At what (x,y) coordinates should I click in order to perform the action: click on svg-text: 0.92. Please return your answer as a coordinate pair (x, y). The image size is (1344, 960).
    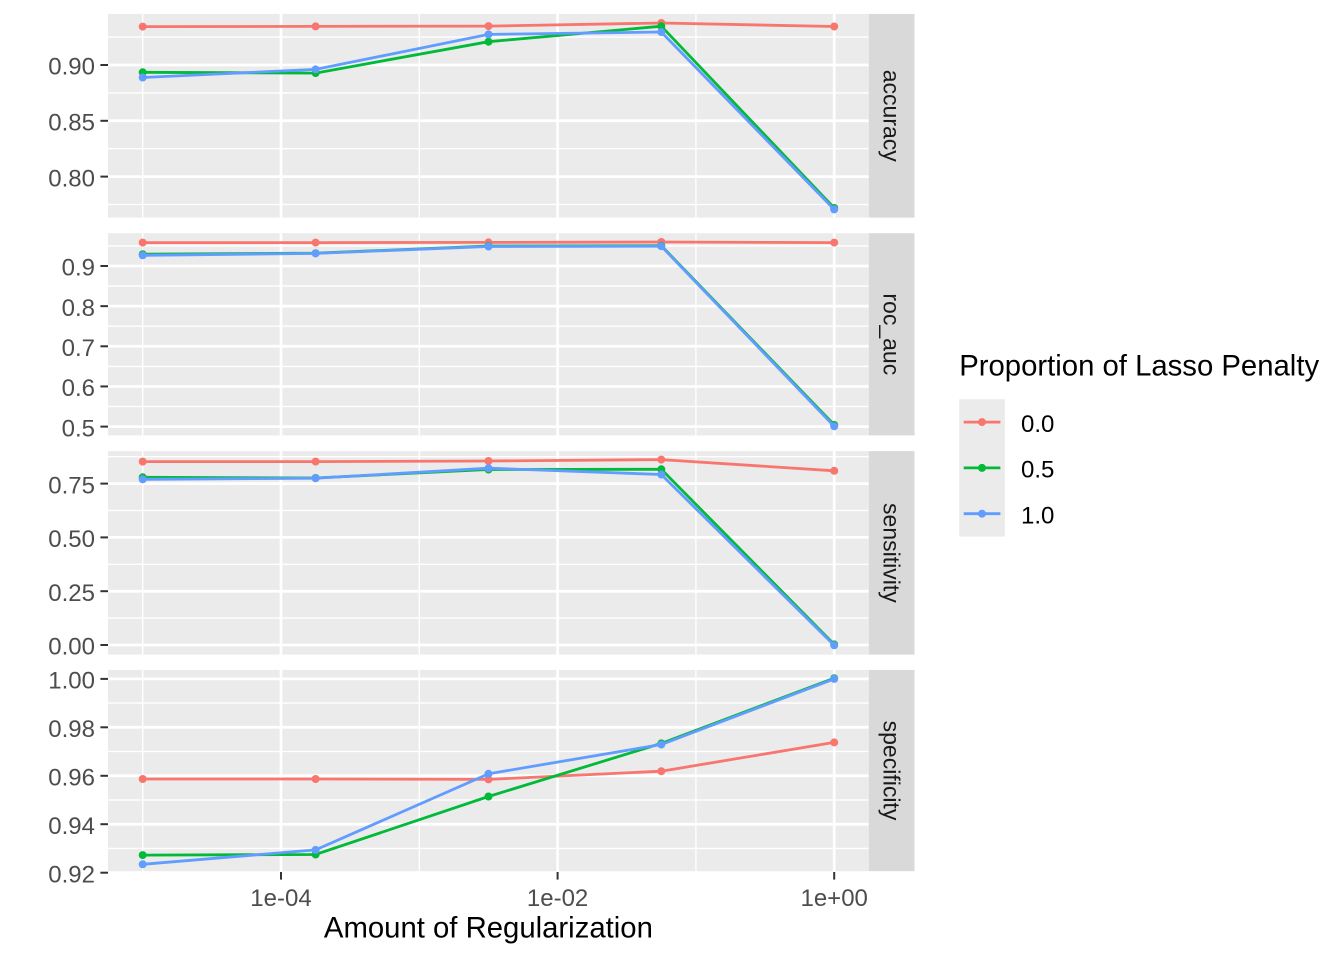
    Looking at the image, I should click on (71, 874).